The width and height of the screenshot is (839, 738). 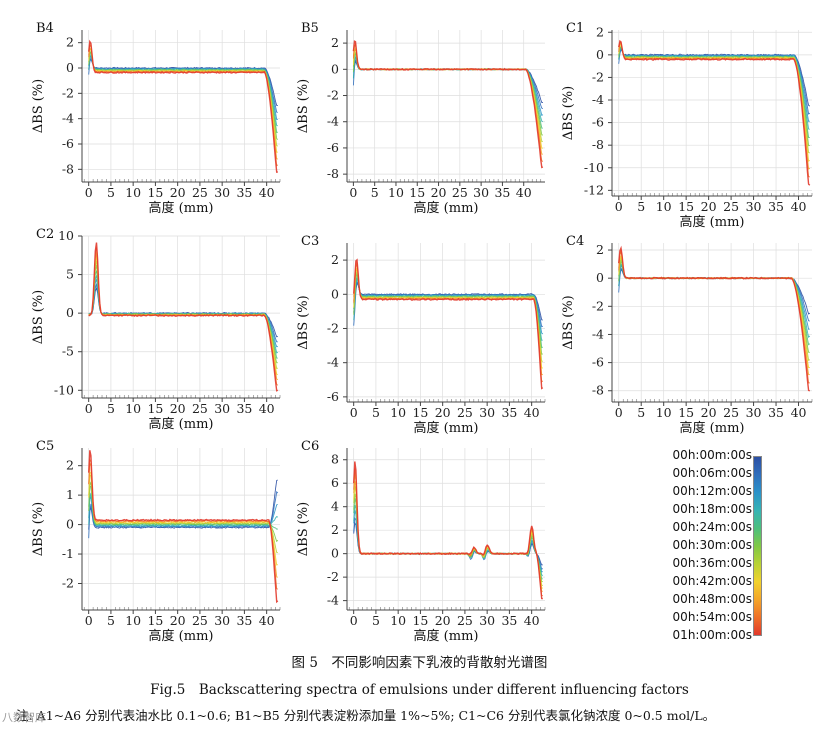 What do you see at coordinates (712, 545) in the screenshot?
I see `legend-label: 00h:30m:00s` at bounding box center [712, 545].